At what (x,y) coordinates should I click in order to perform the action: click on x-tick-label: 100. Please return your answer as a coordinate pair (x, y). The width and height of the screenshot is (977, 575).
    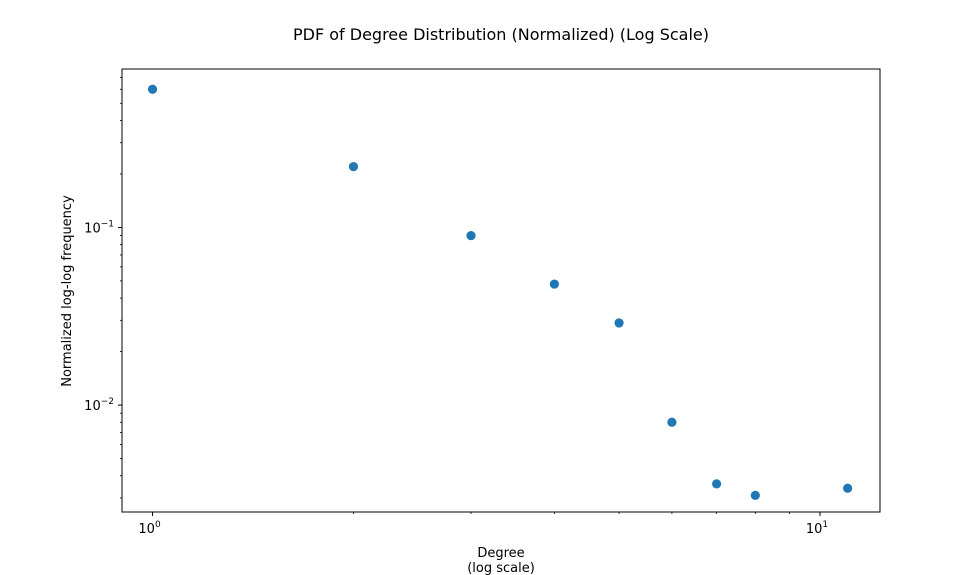
    Looking at the image, I should click on (149, 528).